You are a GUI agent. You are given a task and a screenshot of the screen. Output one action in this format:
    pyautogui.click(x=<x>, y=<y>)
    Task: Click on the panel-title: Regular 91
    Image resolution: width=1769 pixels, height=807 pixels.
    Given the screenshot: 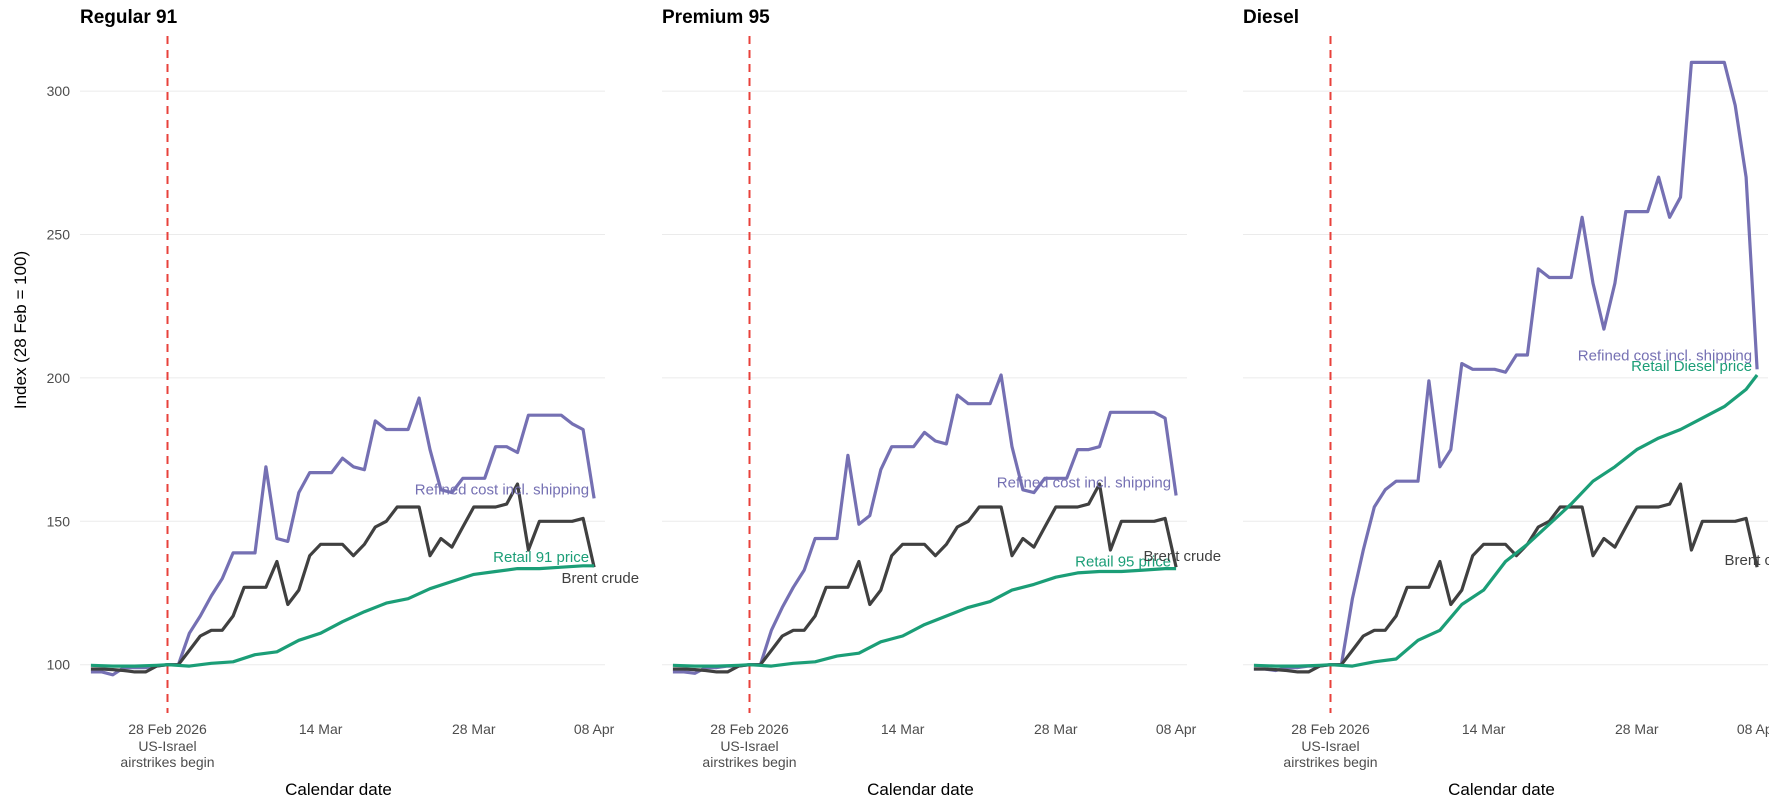 What is the action you would take?
    pyautogui.click(x=129, y=17)
    